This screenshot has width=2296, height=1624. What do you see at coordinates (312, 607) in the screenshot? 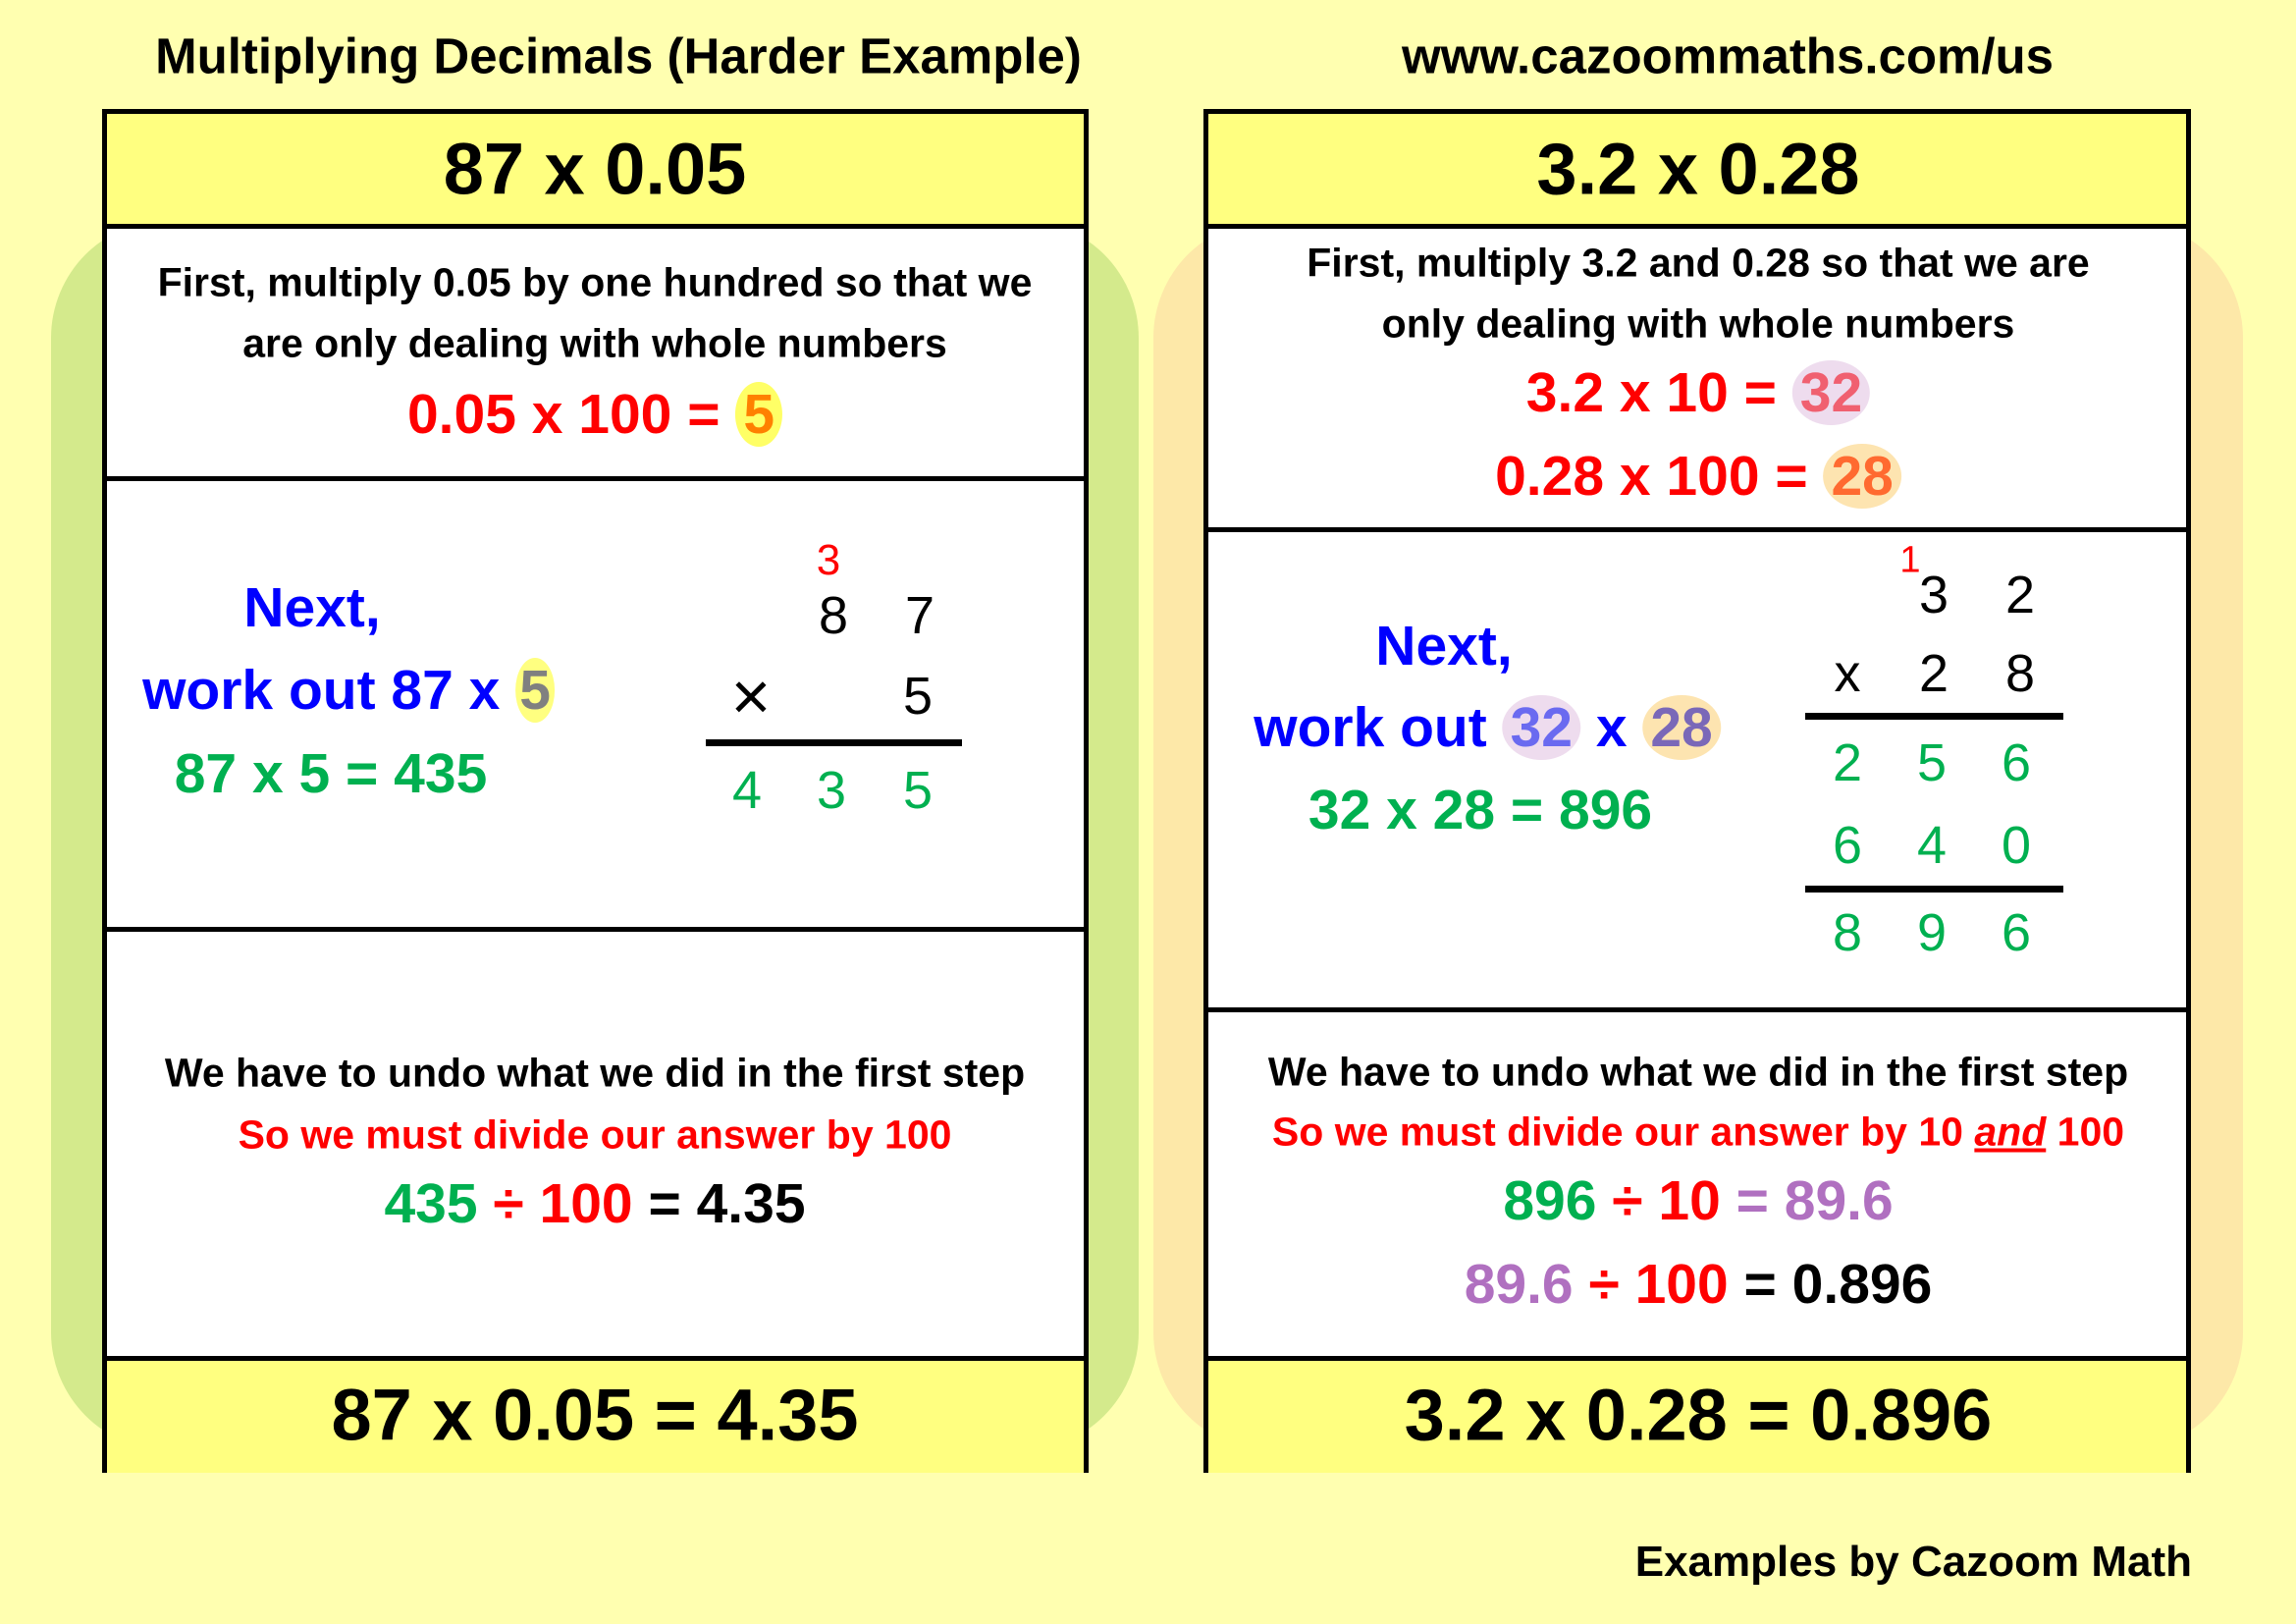
I see `left-next: Next,` at bounding box center [312, 607].